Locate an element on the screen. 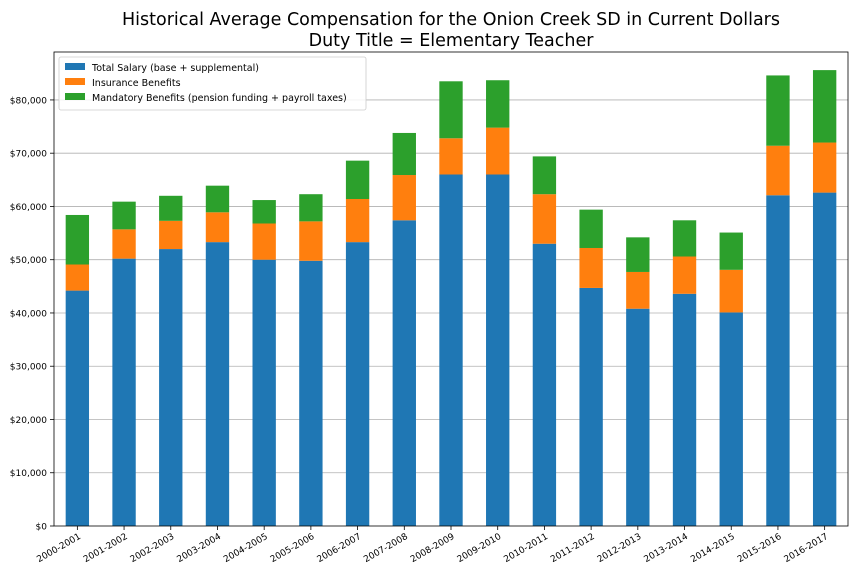  y-tick-label: $20,000 is located at coordinates (28, 421).